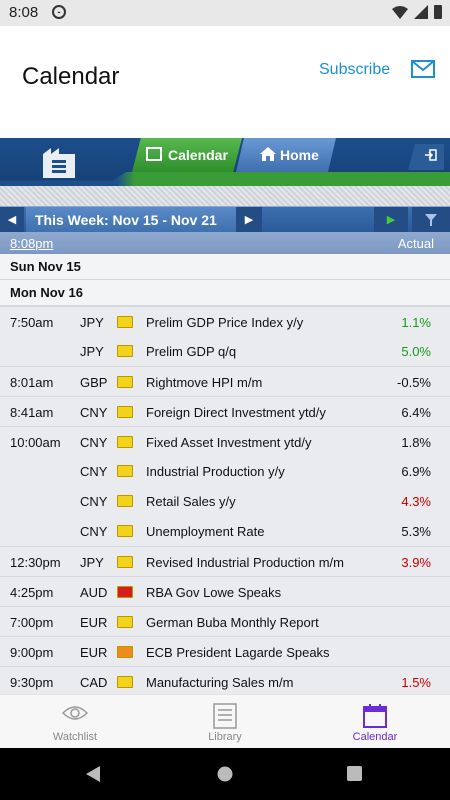 Image resolution: width=450 pixels, height=800 pixels. Describe the element at coordinates (423, 69) in the screenshot. I see `mail-icon` at that location.